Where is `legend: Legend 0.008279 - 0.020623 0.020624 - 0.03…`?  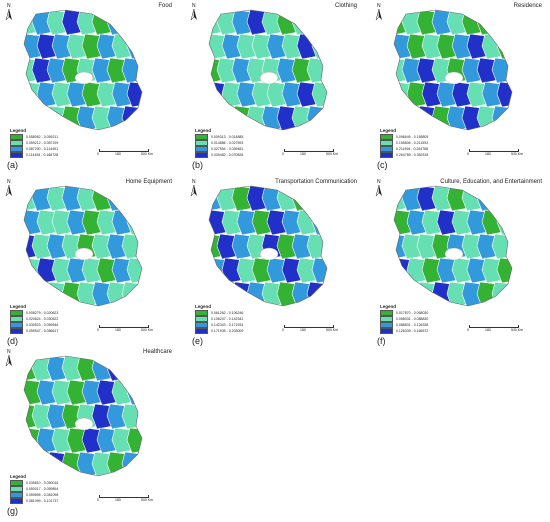 legend: Legend 0.008279 - 0.020623 0.020624 - 0.03… is located at coordinates (52, 319).